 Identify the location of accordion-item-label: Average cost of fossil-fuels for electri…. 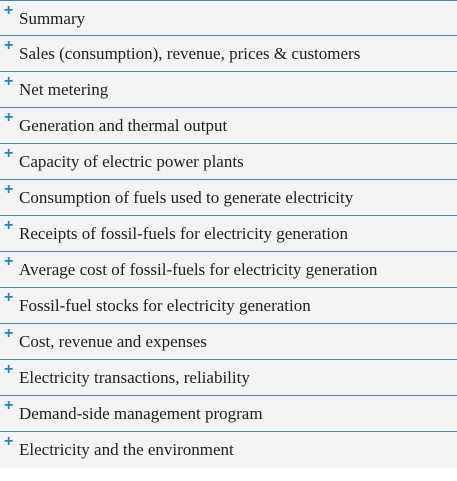
(198, 269).